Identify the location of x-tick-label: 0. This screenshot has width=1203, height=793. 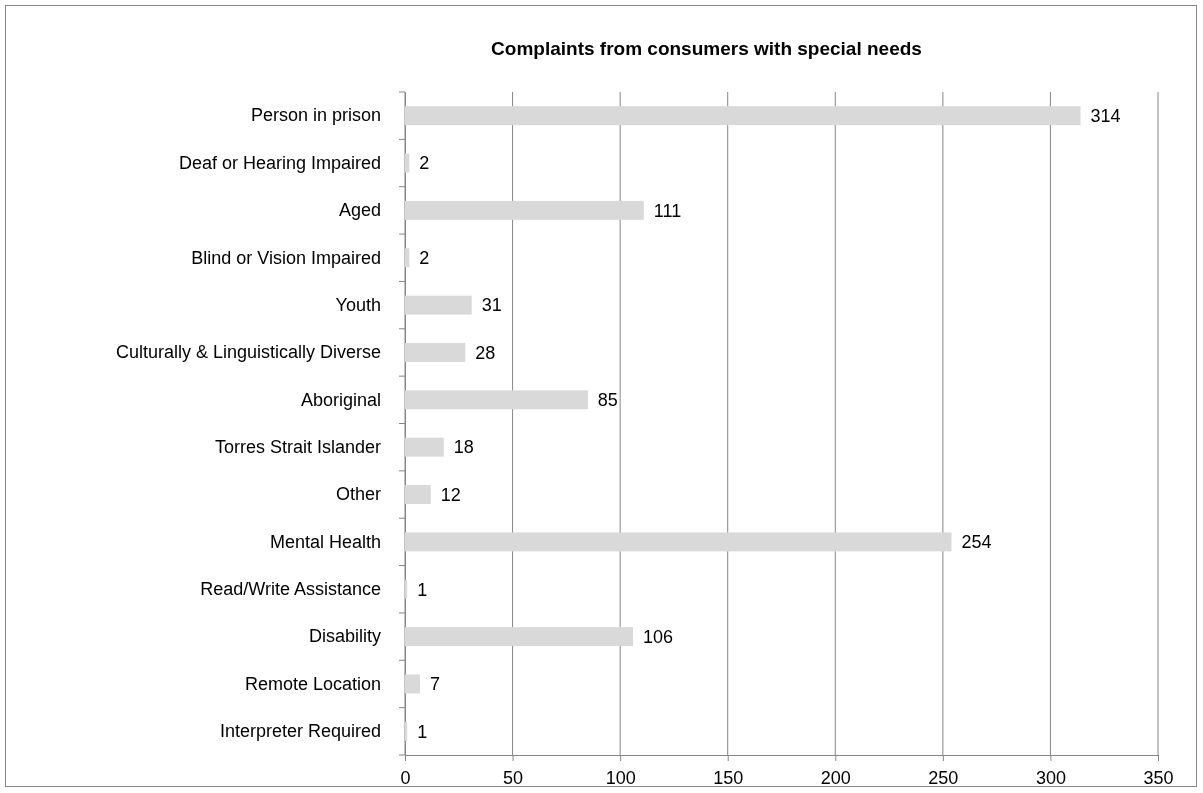
(405, 777).